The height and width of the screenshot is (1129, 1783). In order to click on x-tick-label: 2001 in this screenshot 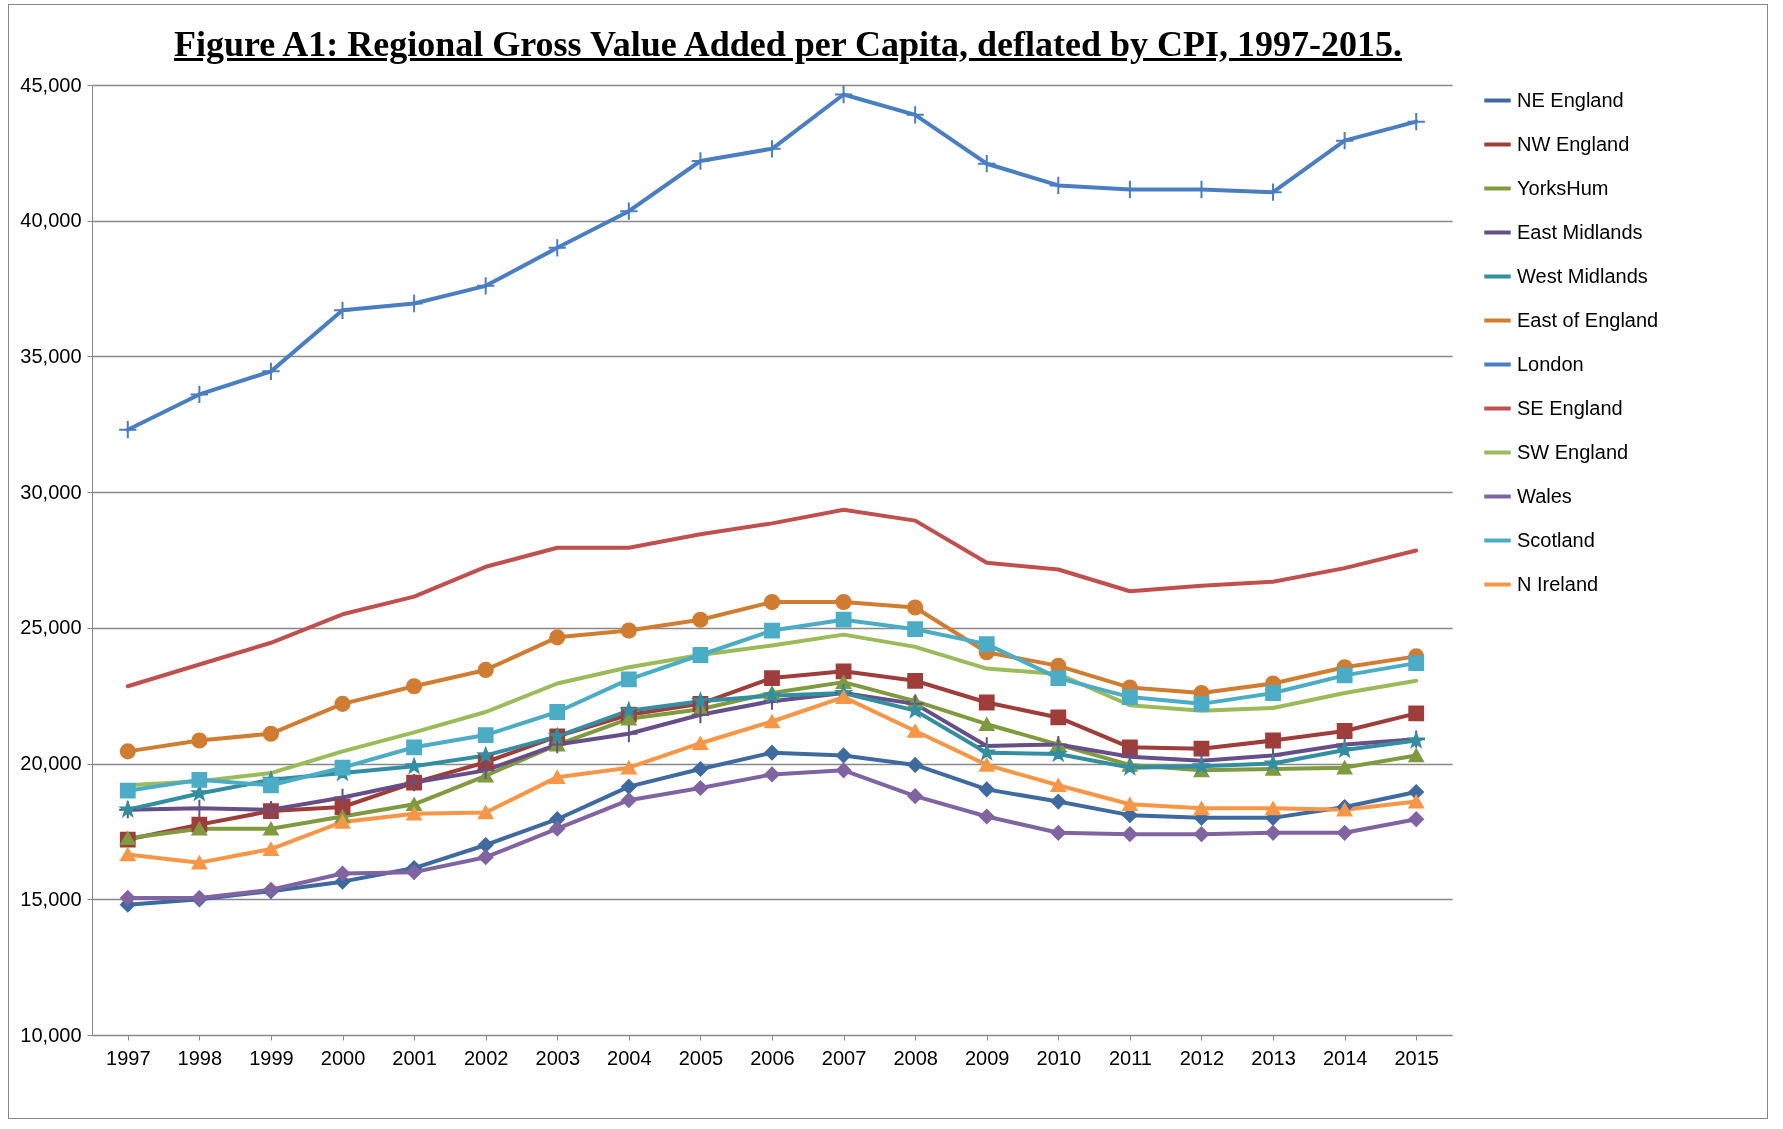, I will do `click(414, 1057)`.